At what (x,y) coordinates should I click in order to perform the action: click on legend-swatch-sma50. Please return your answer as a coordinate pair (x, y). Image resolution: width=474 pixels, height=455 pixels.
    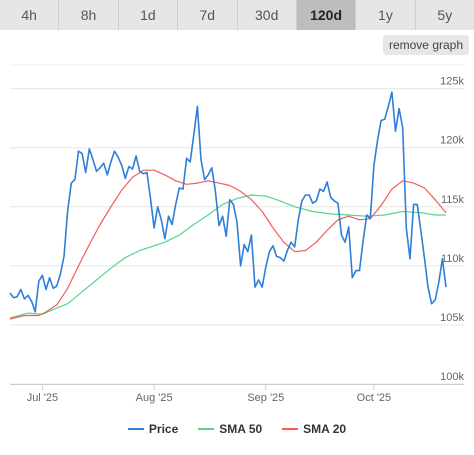
    Looking at the image, I should click on (206, 429).